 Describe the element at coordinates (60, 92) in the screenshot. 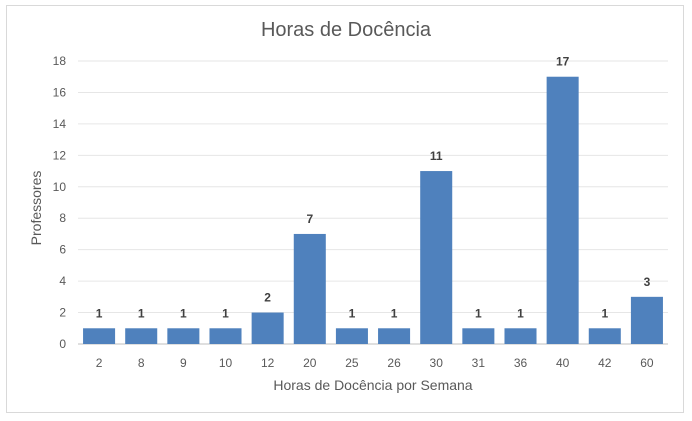

I see `y-tick-label: 16` at that location.